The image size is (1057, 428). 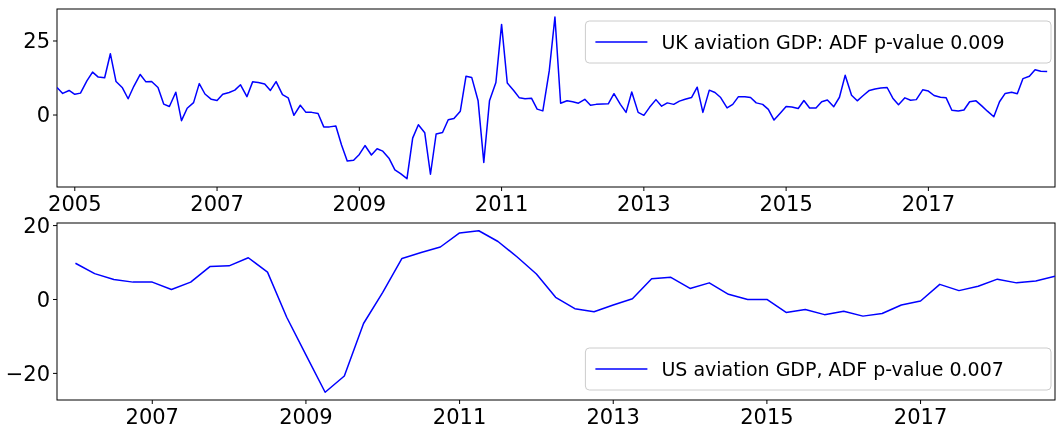 What do you see at coordinates (75, 204) in the screenshot?
I see `x-tick-label: 2005` at bounding box center [75, 204].